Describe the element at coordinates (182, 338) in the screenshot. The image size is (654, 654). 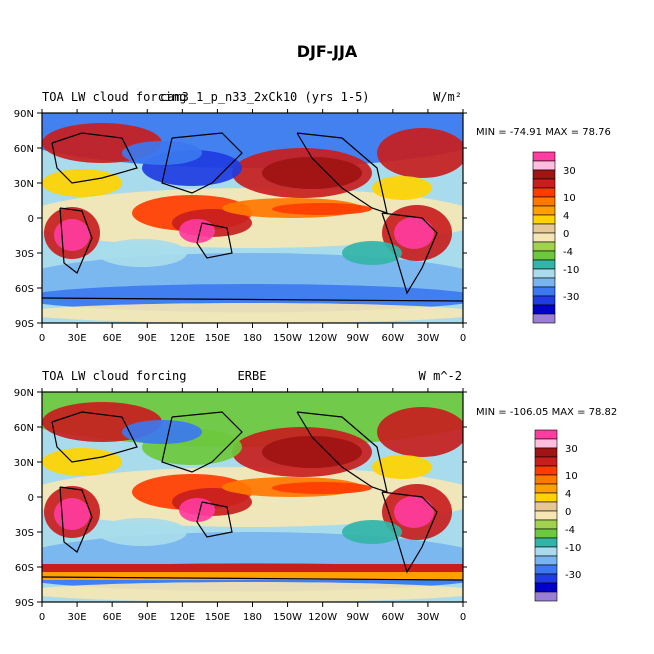
I see `x-tick-label: 120E` at that location.